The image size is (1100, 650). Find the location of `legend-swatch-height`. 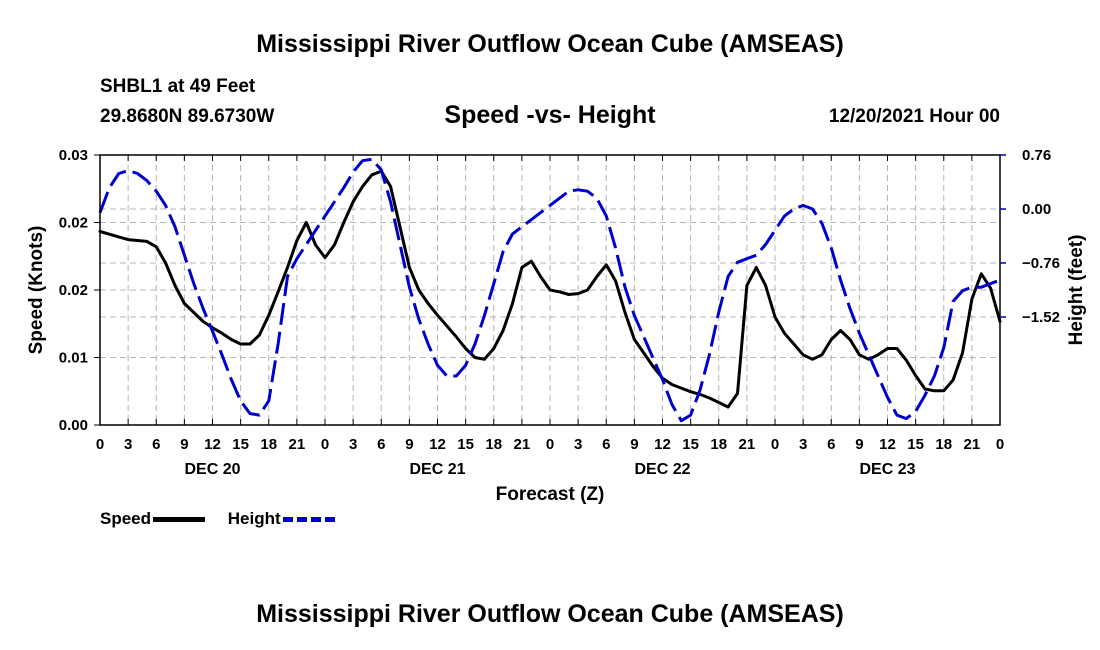

legend-swatch-height is located at coordinates (308, 519).